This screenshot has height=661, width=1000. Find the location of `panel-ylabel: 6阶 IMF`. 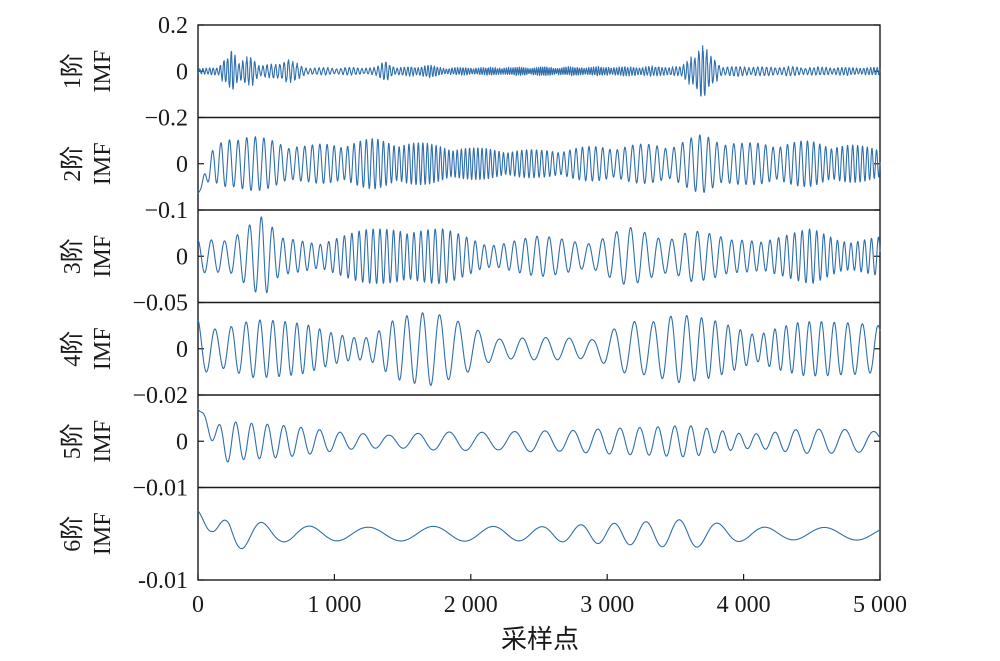

panel-ylabel: 6阶 IMF is located at coordinates (87, 533).